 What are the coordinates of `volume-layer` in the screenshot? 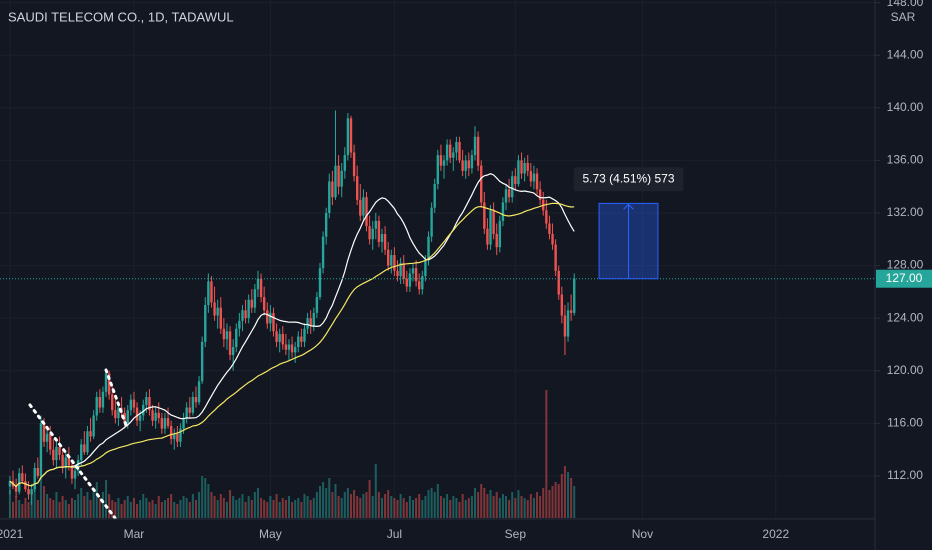 It's located at (292, 454).